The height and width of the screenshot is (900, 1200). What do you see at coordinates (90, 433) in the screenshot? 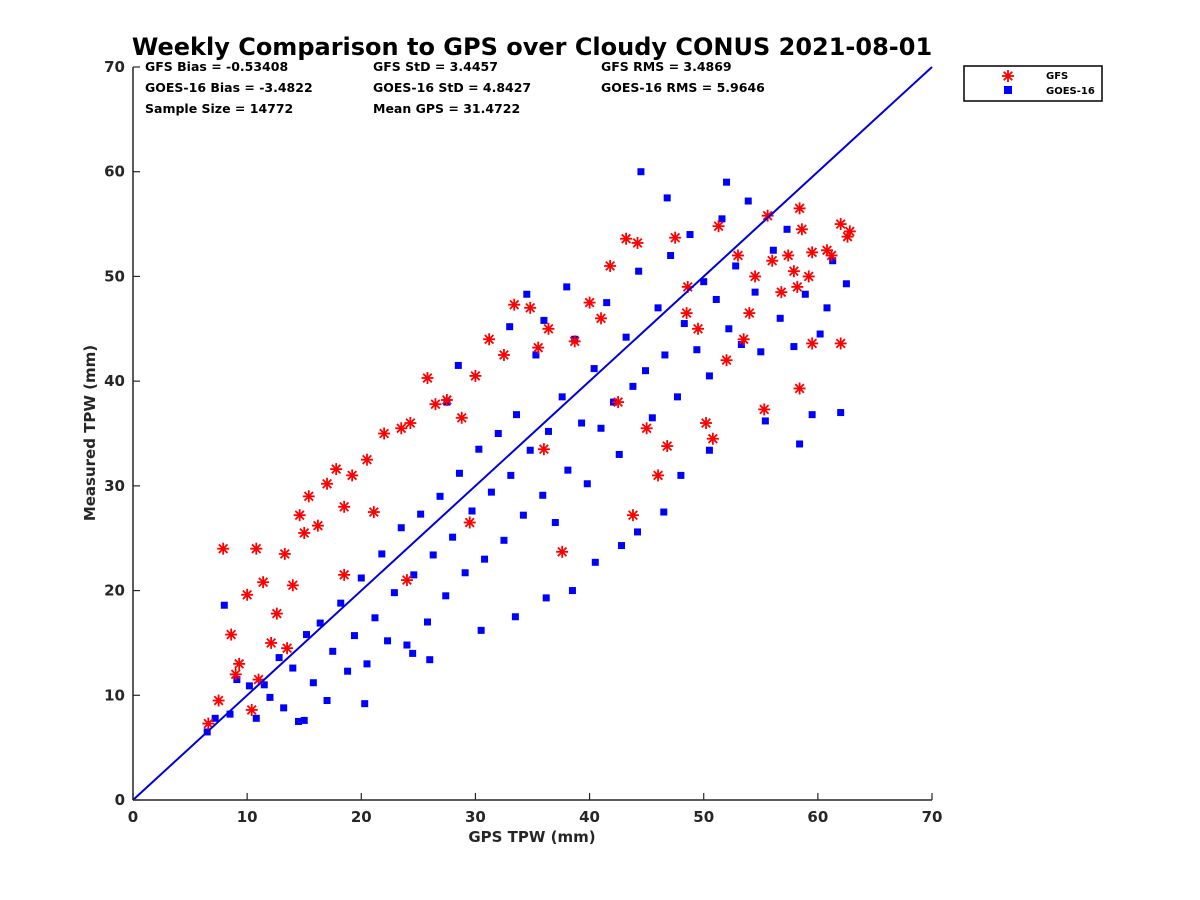
I see `y-axis-label: Measured TPW (mm)` at bounding box center [90, 433].